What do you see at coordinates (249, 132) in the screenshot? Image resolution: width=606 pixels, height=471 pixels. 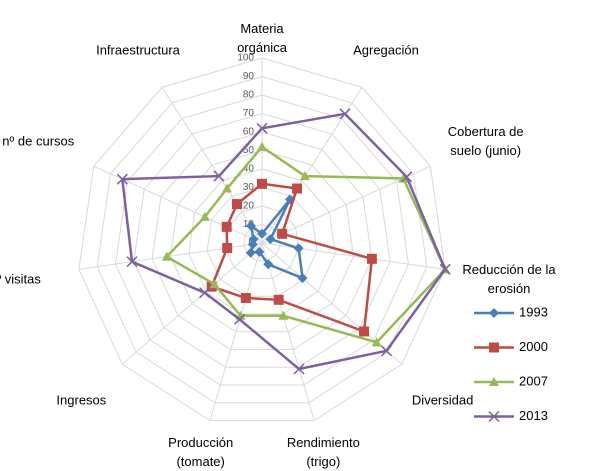 I see `r-tick-label: 60` at bounding box center [249, 132].